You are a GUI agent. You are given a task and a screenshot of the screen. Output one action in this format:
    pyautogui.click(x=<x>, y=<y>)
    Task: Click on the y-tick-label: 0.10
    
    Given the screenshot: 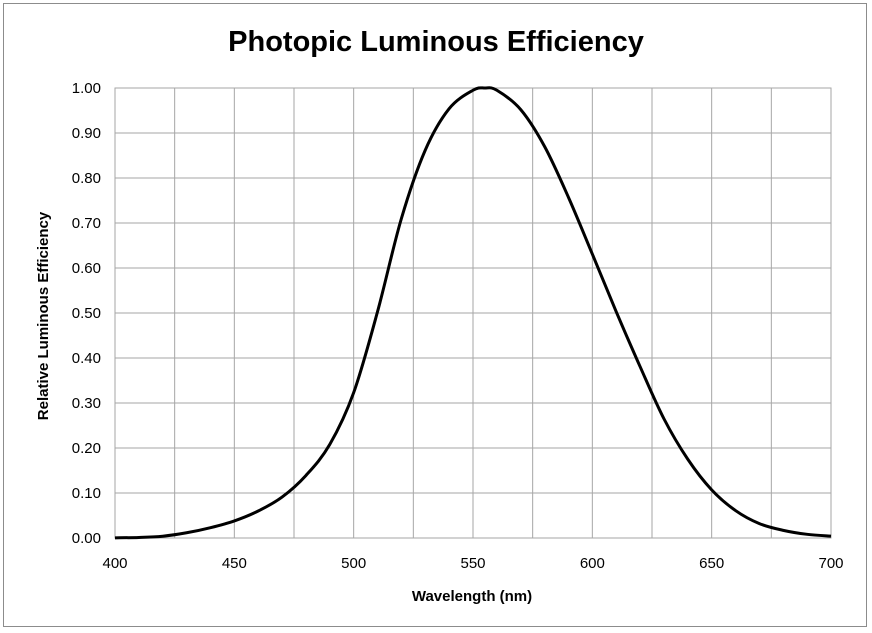 What is the action you would take?
    pyautogui.click(x=86, y=493)
    